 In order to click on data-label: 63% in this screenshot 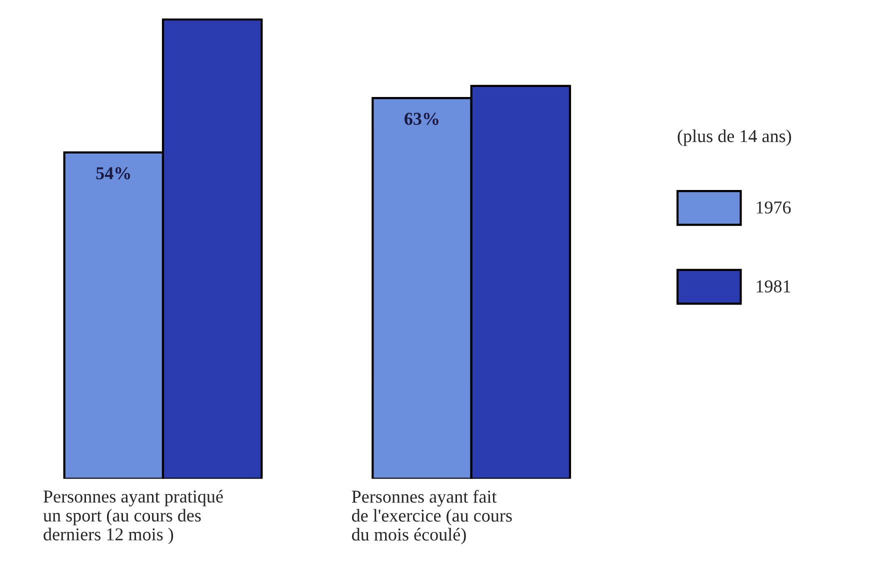, I will do `click(421, 118)`.